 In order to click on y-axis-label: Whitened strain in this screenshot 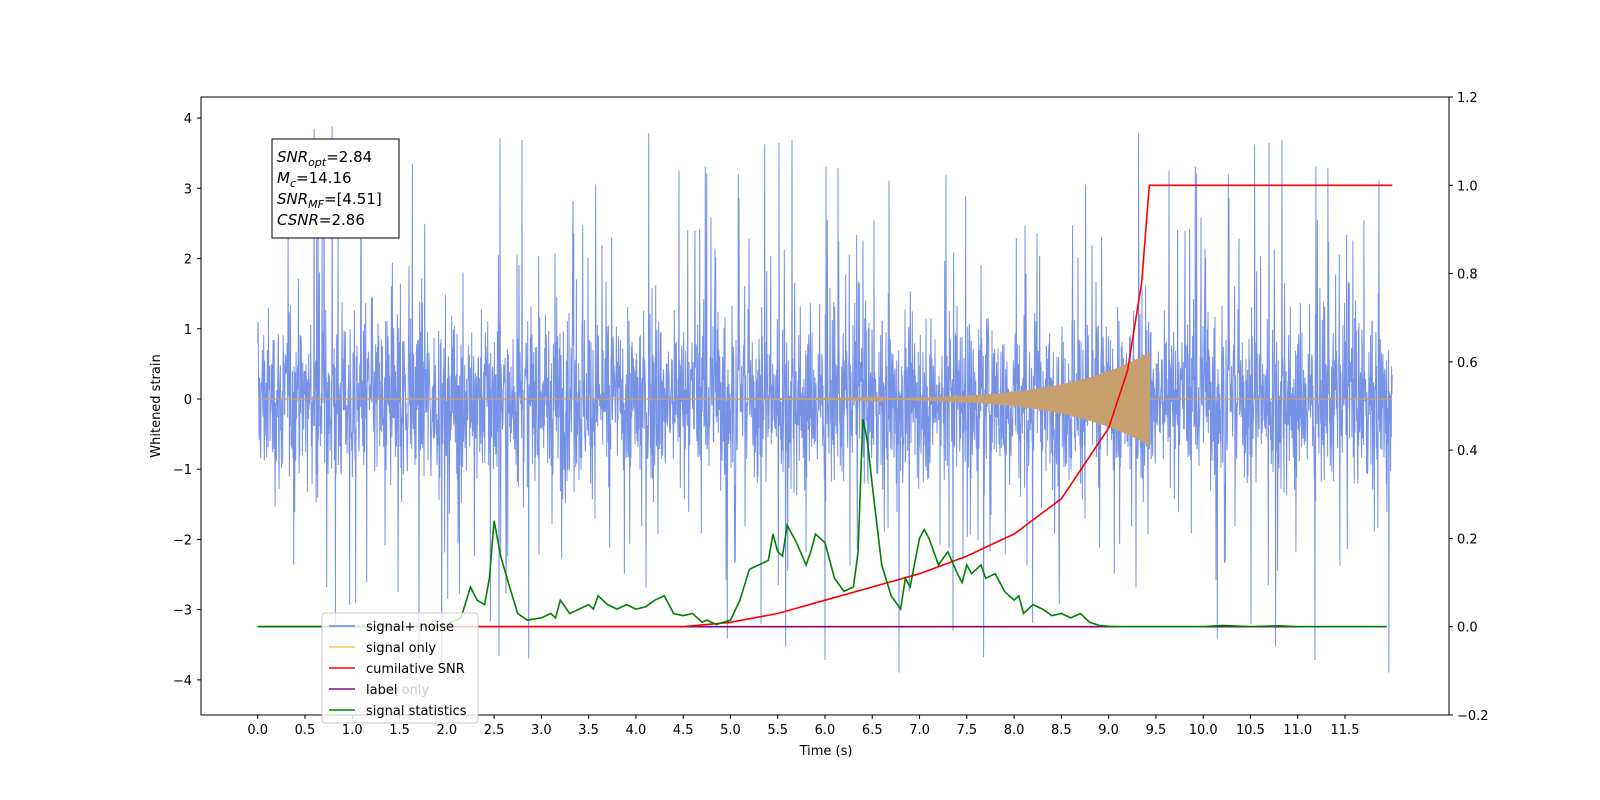, I will do `click(156, 405)`.